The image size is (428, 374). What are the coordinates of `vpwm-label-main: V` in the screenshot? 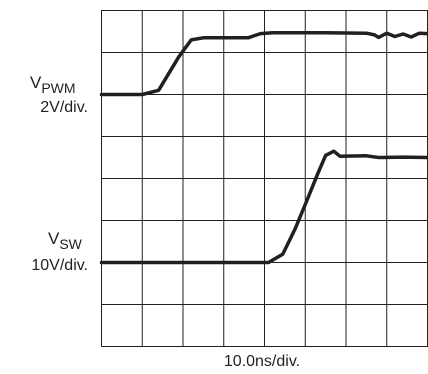 It's located at (36, 82).